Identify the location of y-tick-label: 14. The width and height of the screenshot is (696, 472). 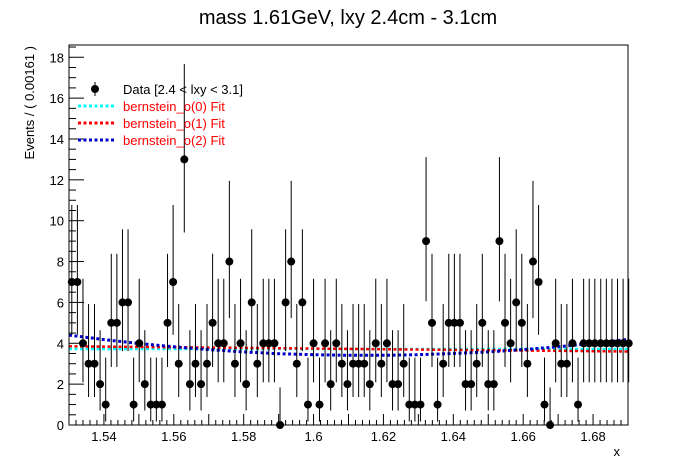
(57, 139).